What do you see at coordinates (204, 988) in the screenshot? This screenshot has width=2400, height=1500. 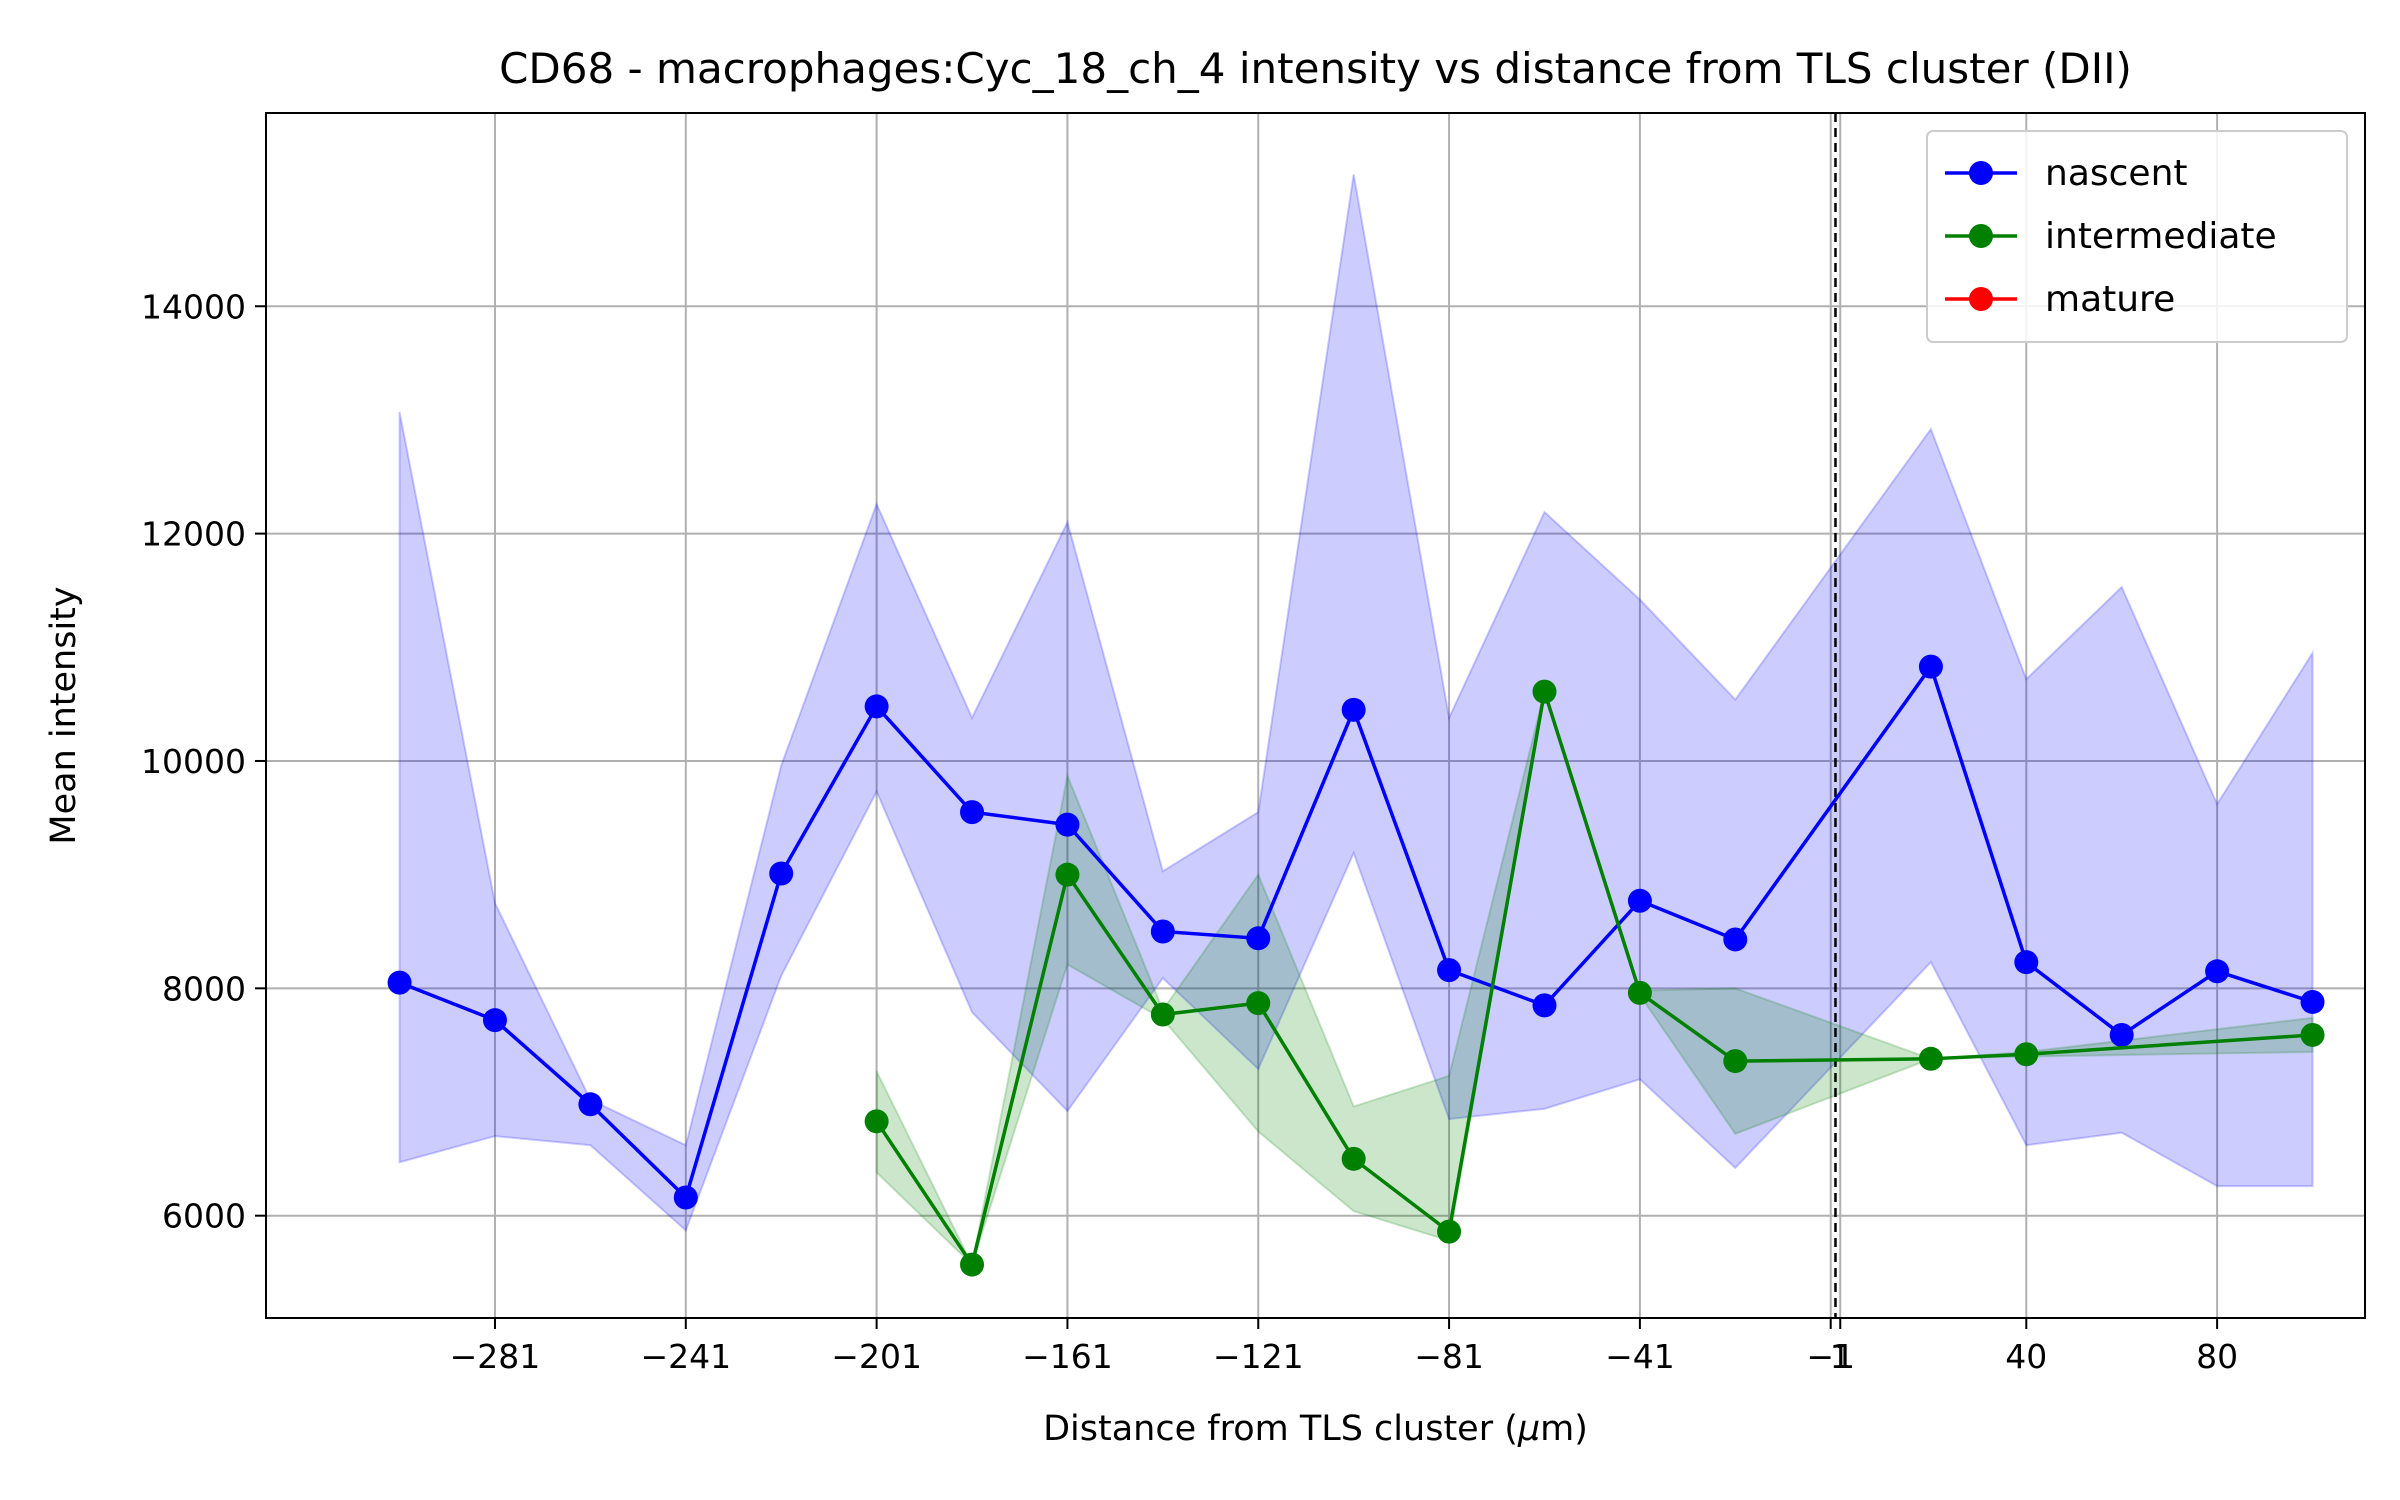 I see `y-tick-label: 8000` at bounding box center [204, 988].